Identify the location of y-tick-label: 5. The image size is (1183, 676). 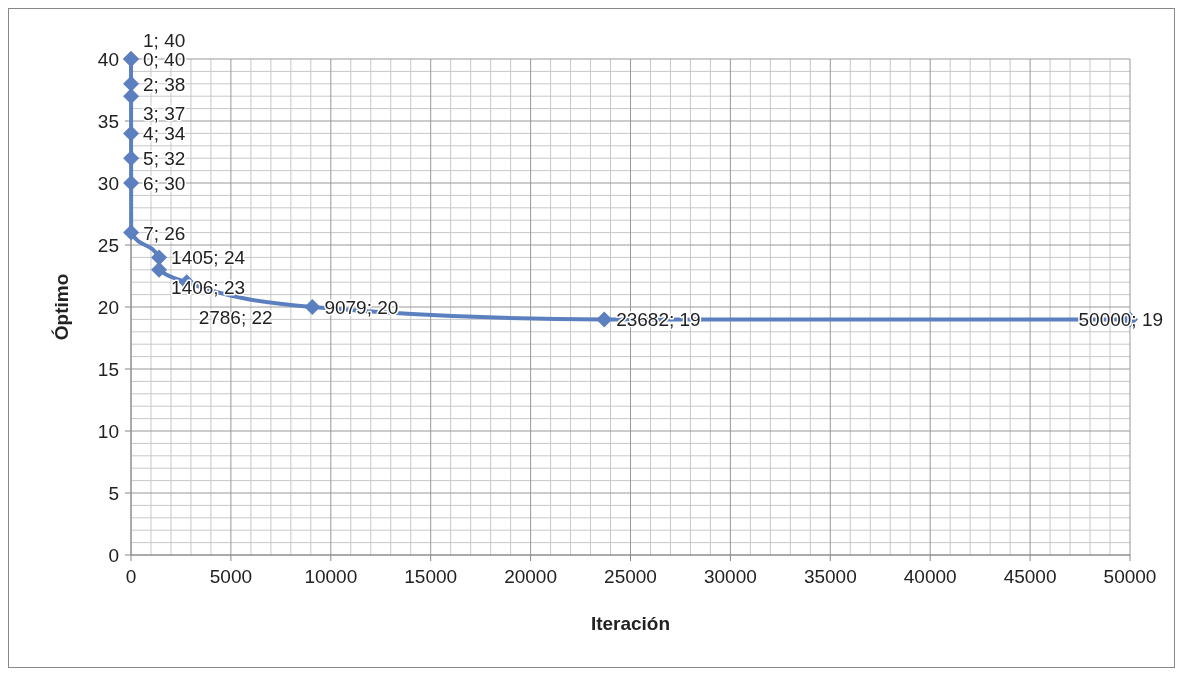
(113, 493).